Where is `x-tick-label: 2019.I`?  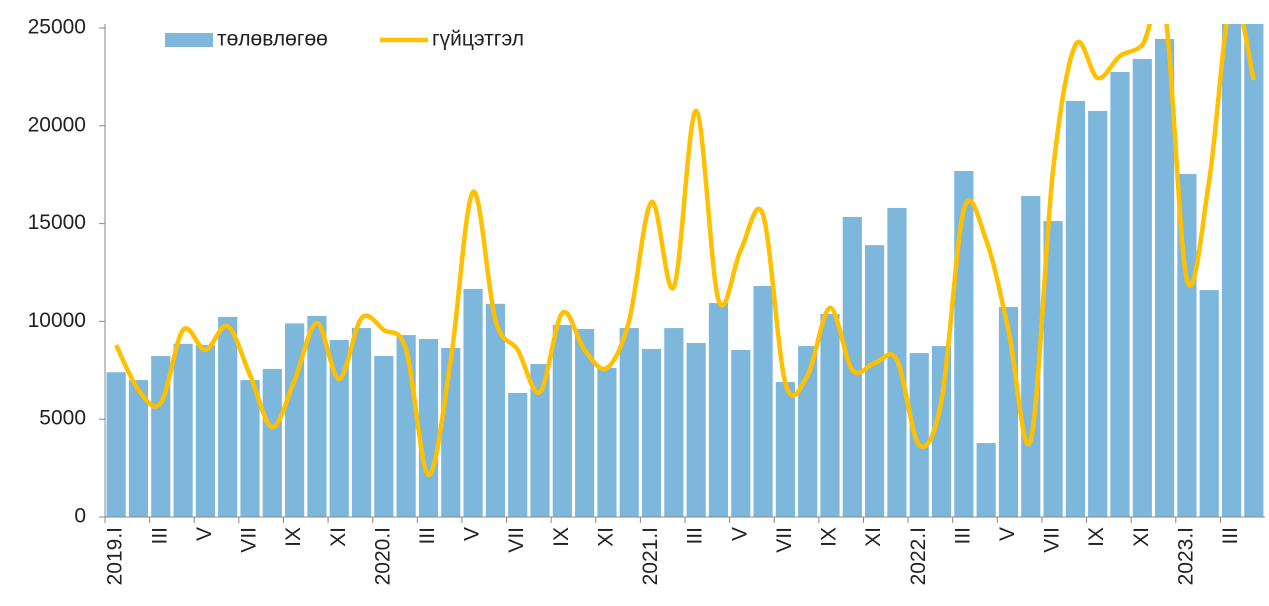
x-tick-label: 2019.I is located at coordinates (115, 556).